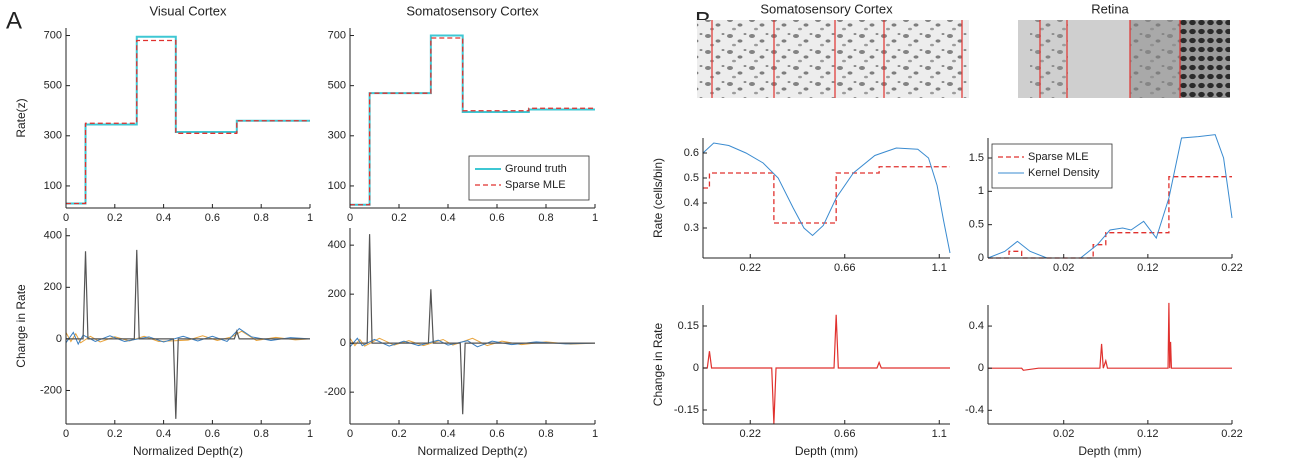 Image resolution: width=1315 pixels, height=464 pixels. Describe the element at coordinates (974, 410) in the screenshot. I see `y-tick-label: -0.4` at that location.